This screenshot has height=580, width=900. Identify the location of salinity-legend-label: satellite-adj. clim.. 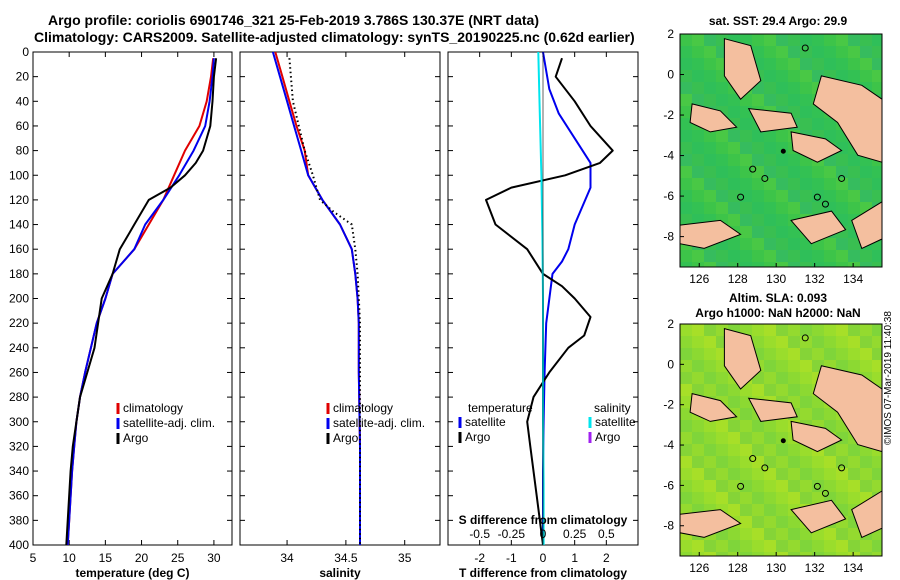
(379, 423).